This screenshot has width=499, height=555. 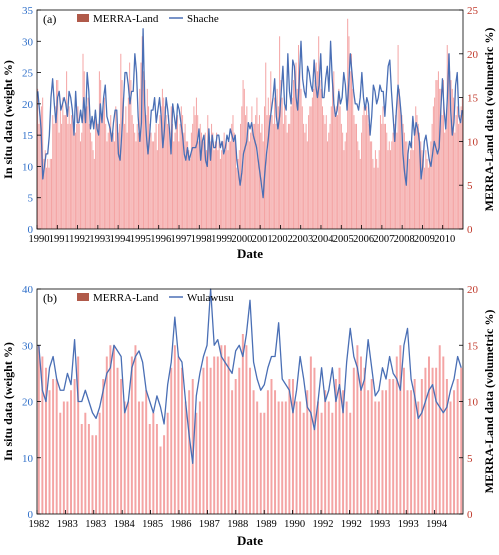 I want to click on panel-a-xtick-label: 2006, so click(x=363, y=239).